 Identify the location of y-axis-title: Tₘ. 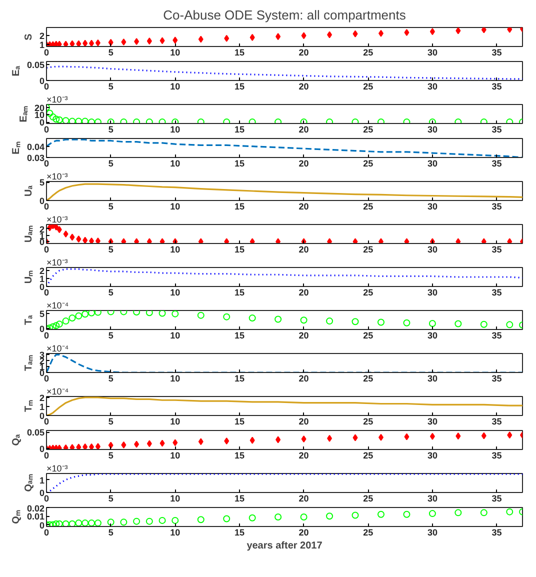
(28, 406).